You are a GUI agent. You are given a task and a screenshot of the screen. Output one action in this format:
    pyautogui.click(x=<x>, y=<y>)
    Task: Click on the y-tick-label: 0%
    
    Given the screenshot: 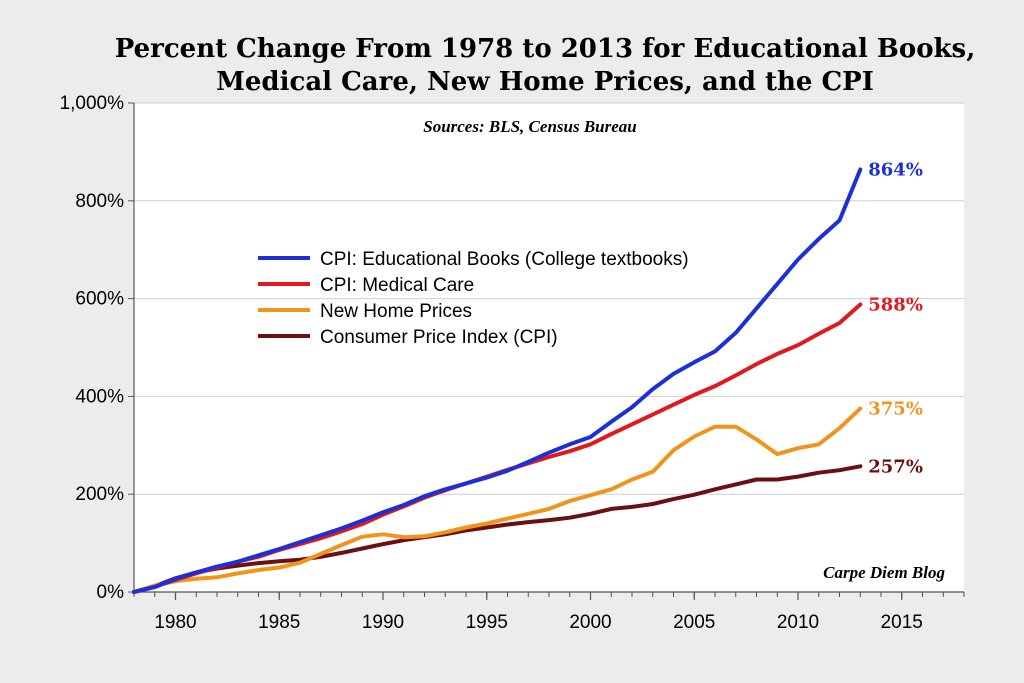 What is the action you would take?
    pyautogui.click(x=111, y=592)
    